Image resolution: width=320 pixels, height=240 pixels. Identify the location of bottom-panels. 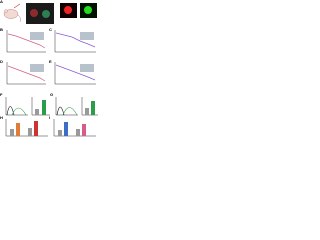
(51, 117).